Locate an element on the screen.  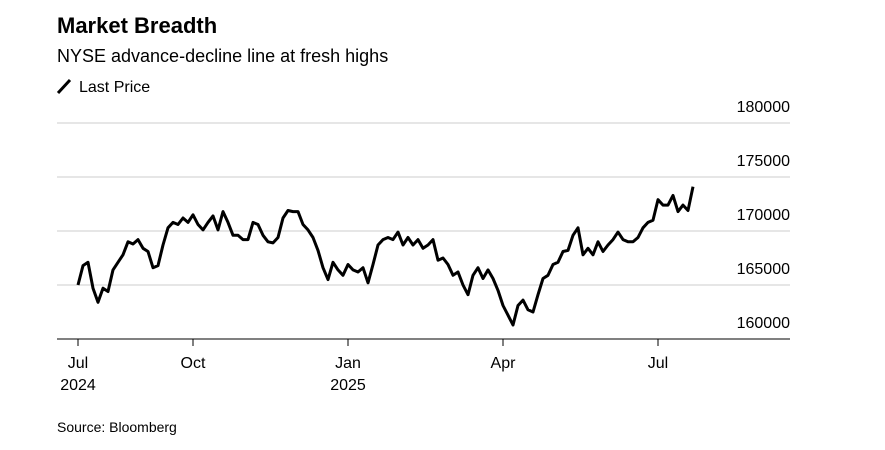
y-tick-label: 160000 is located at coordinates (763, 323).